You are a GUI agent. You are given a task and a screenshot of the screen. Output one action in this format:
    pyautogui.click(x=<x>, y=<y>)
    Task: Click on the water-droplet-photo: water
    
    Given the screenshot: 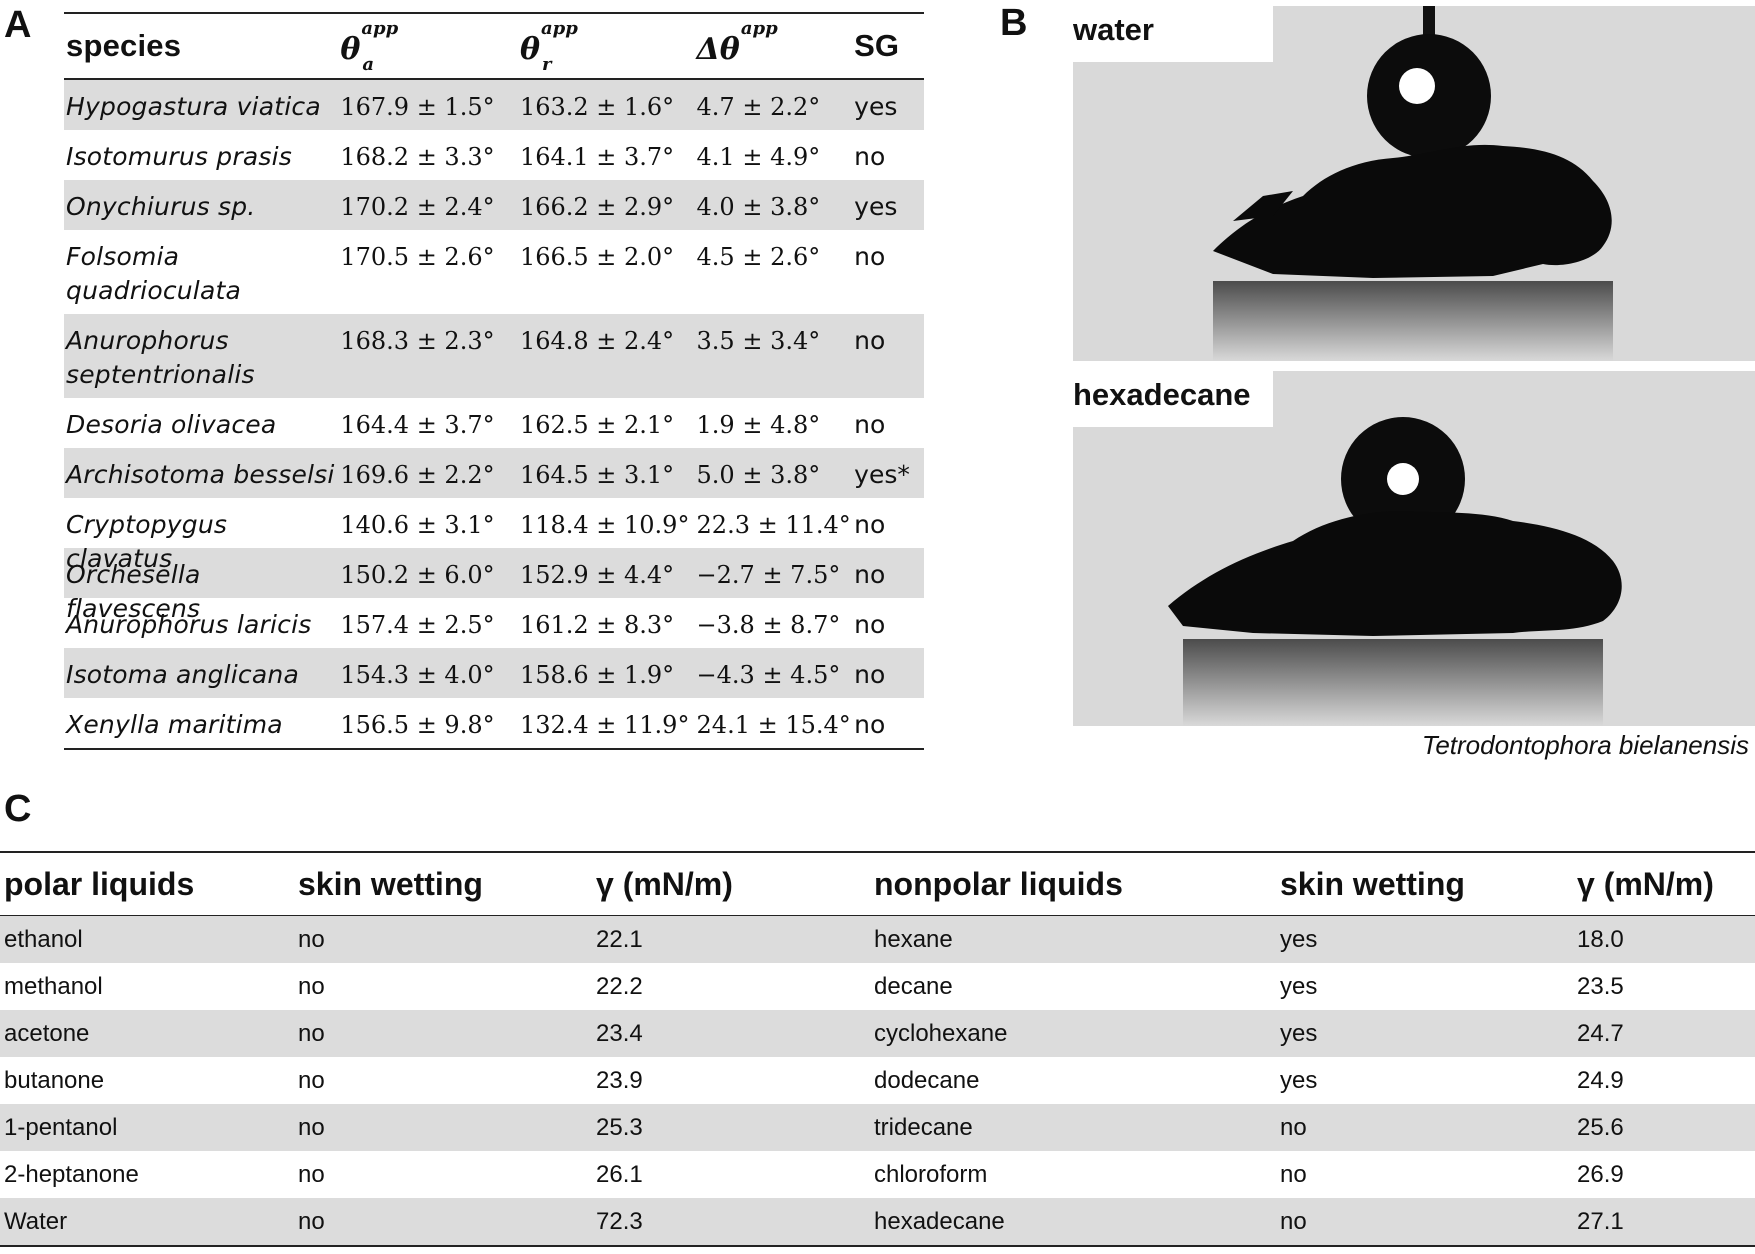 What is the action you would take?
    pyautogui.click(x=1414, y=183)
    